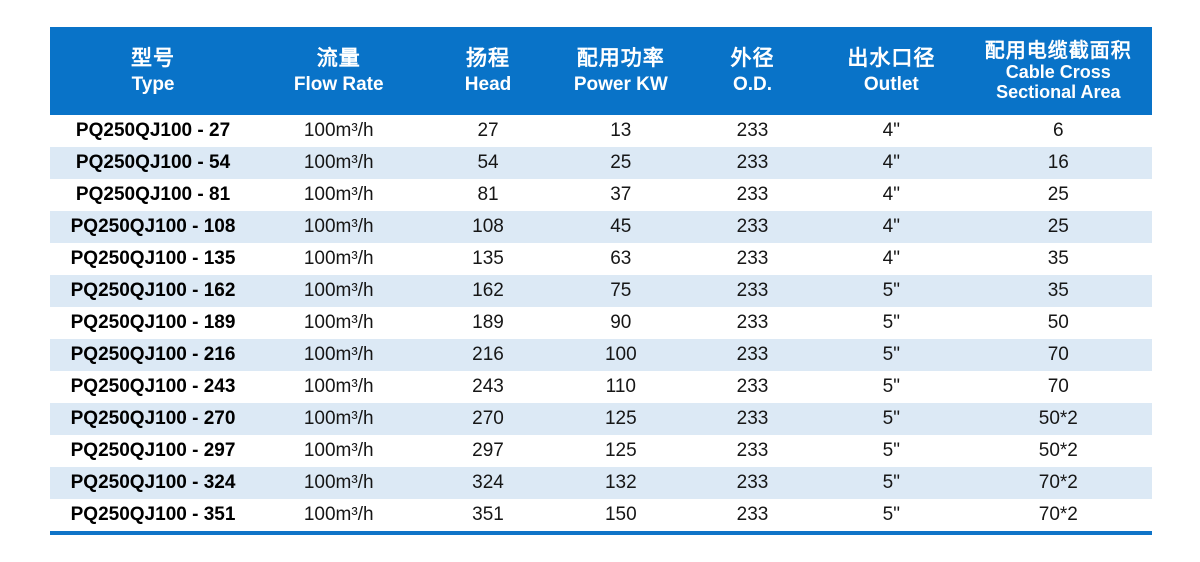 Image resolution: width=1200 pixels, height=562 pixels. I want to click on table-row: PQ250QJ100 - 135 100m³/h 135 63 233 4" 35, so click(601, 259).